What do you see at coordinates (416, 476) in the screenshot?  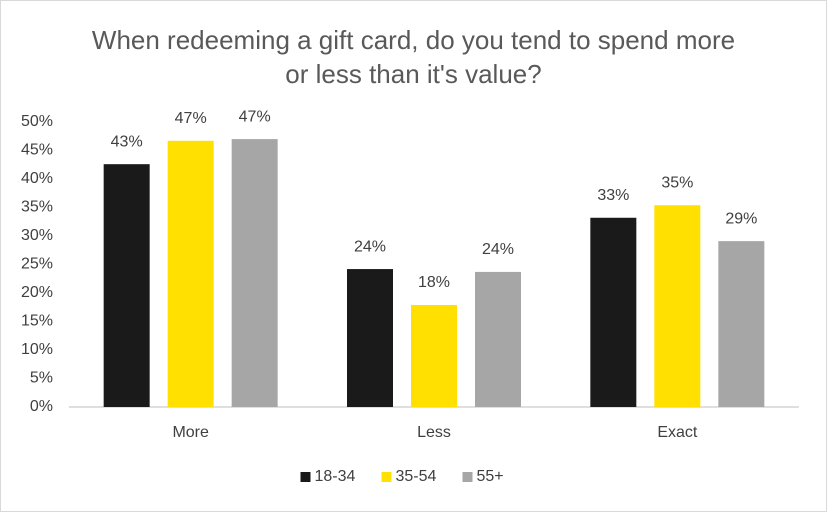 I see `legend-label: 35-54` at bounding box center [416, 476].